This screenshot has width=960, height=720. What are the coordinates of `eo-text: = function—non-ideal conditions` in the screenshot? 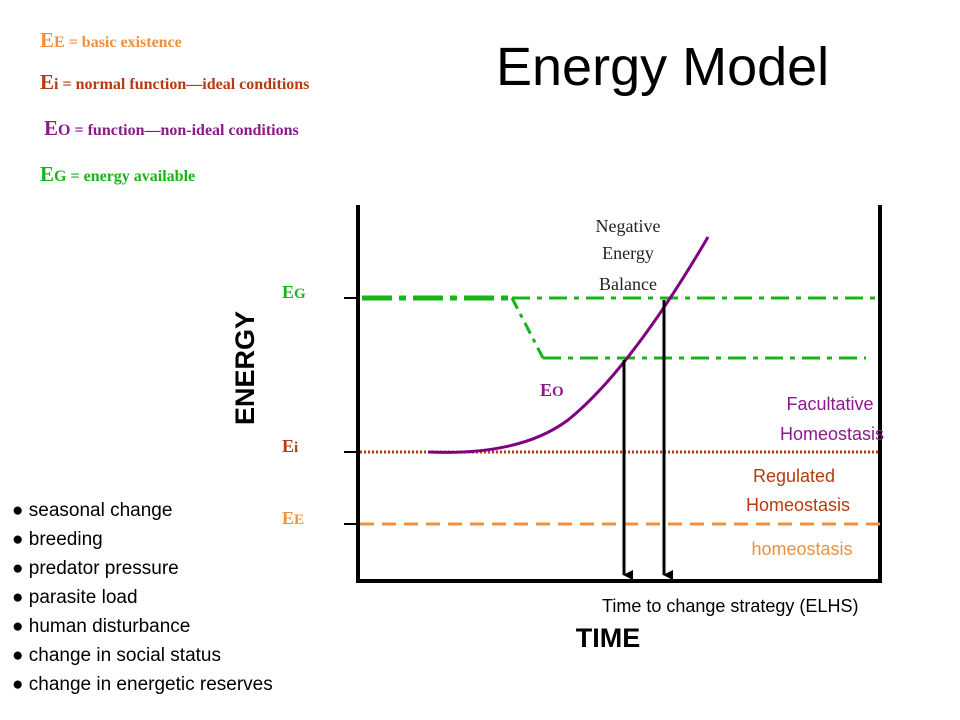 It's located at (184, 130).